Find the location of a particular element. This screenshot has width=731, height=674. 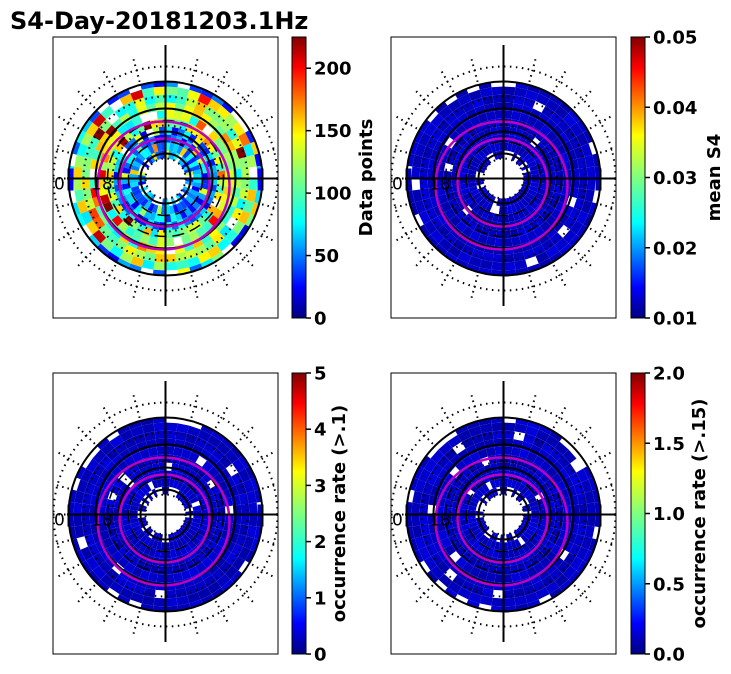

panel-frame is located at coordinates (503, 177).